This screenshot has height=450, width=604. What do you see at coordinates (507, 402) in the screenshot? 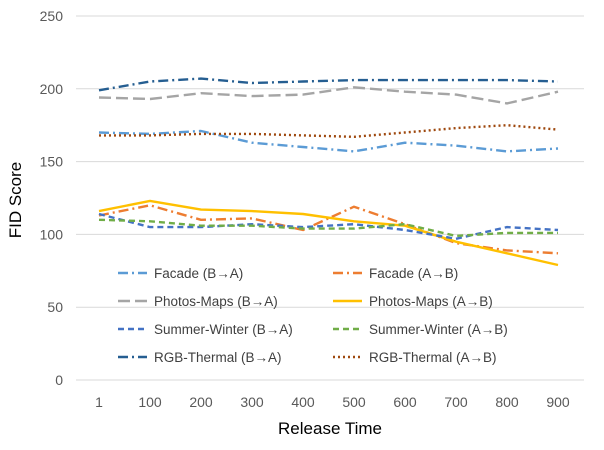
I see `x-tick-label: 800` at bounding box center [507, 402].